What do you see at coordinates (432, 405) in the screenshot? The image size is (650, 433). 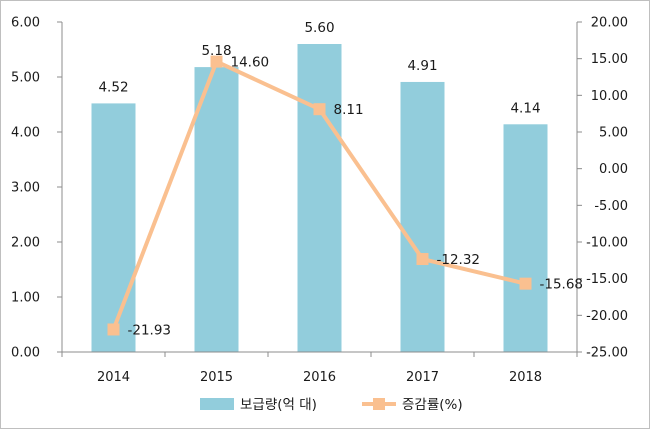 I see `legend-line-label: 증감률(%)` at bounding box center [432, 405].